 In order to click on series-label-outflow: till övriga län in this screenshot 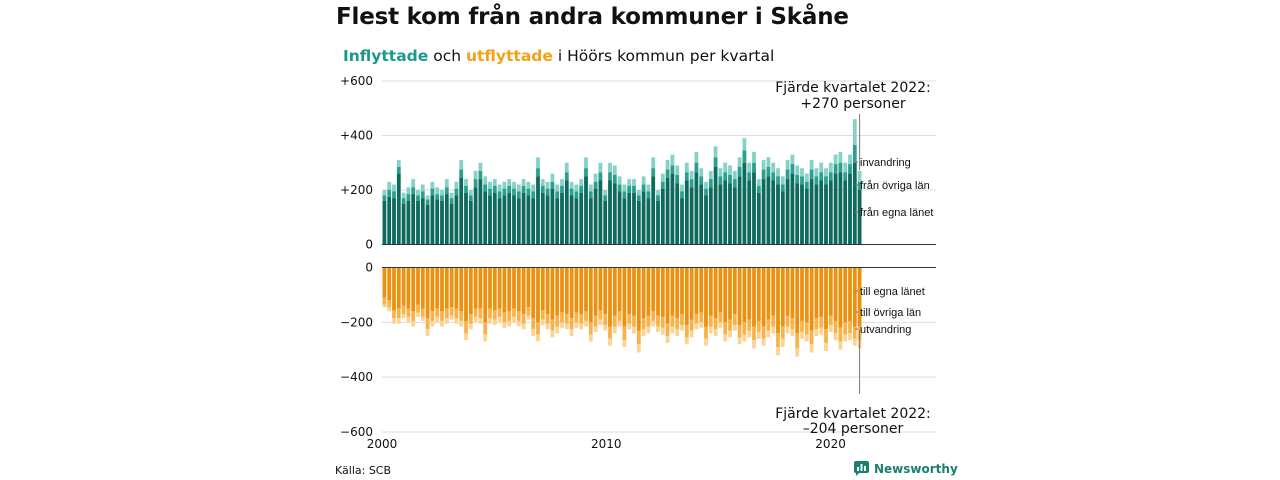, I will do `click(890, 313)`.